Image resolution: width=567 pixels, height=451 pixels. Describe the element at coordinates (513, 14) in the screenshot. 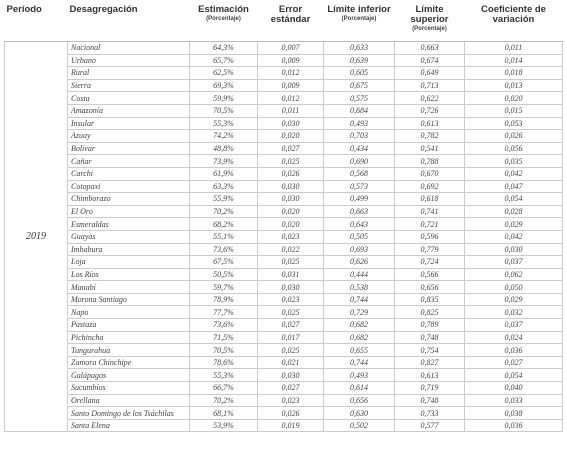

I see `column-title: Coeficiente de variación` at that location.